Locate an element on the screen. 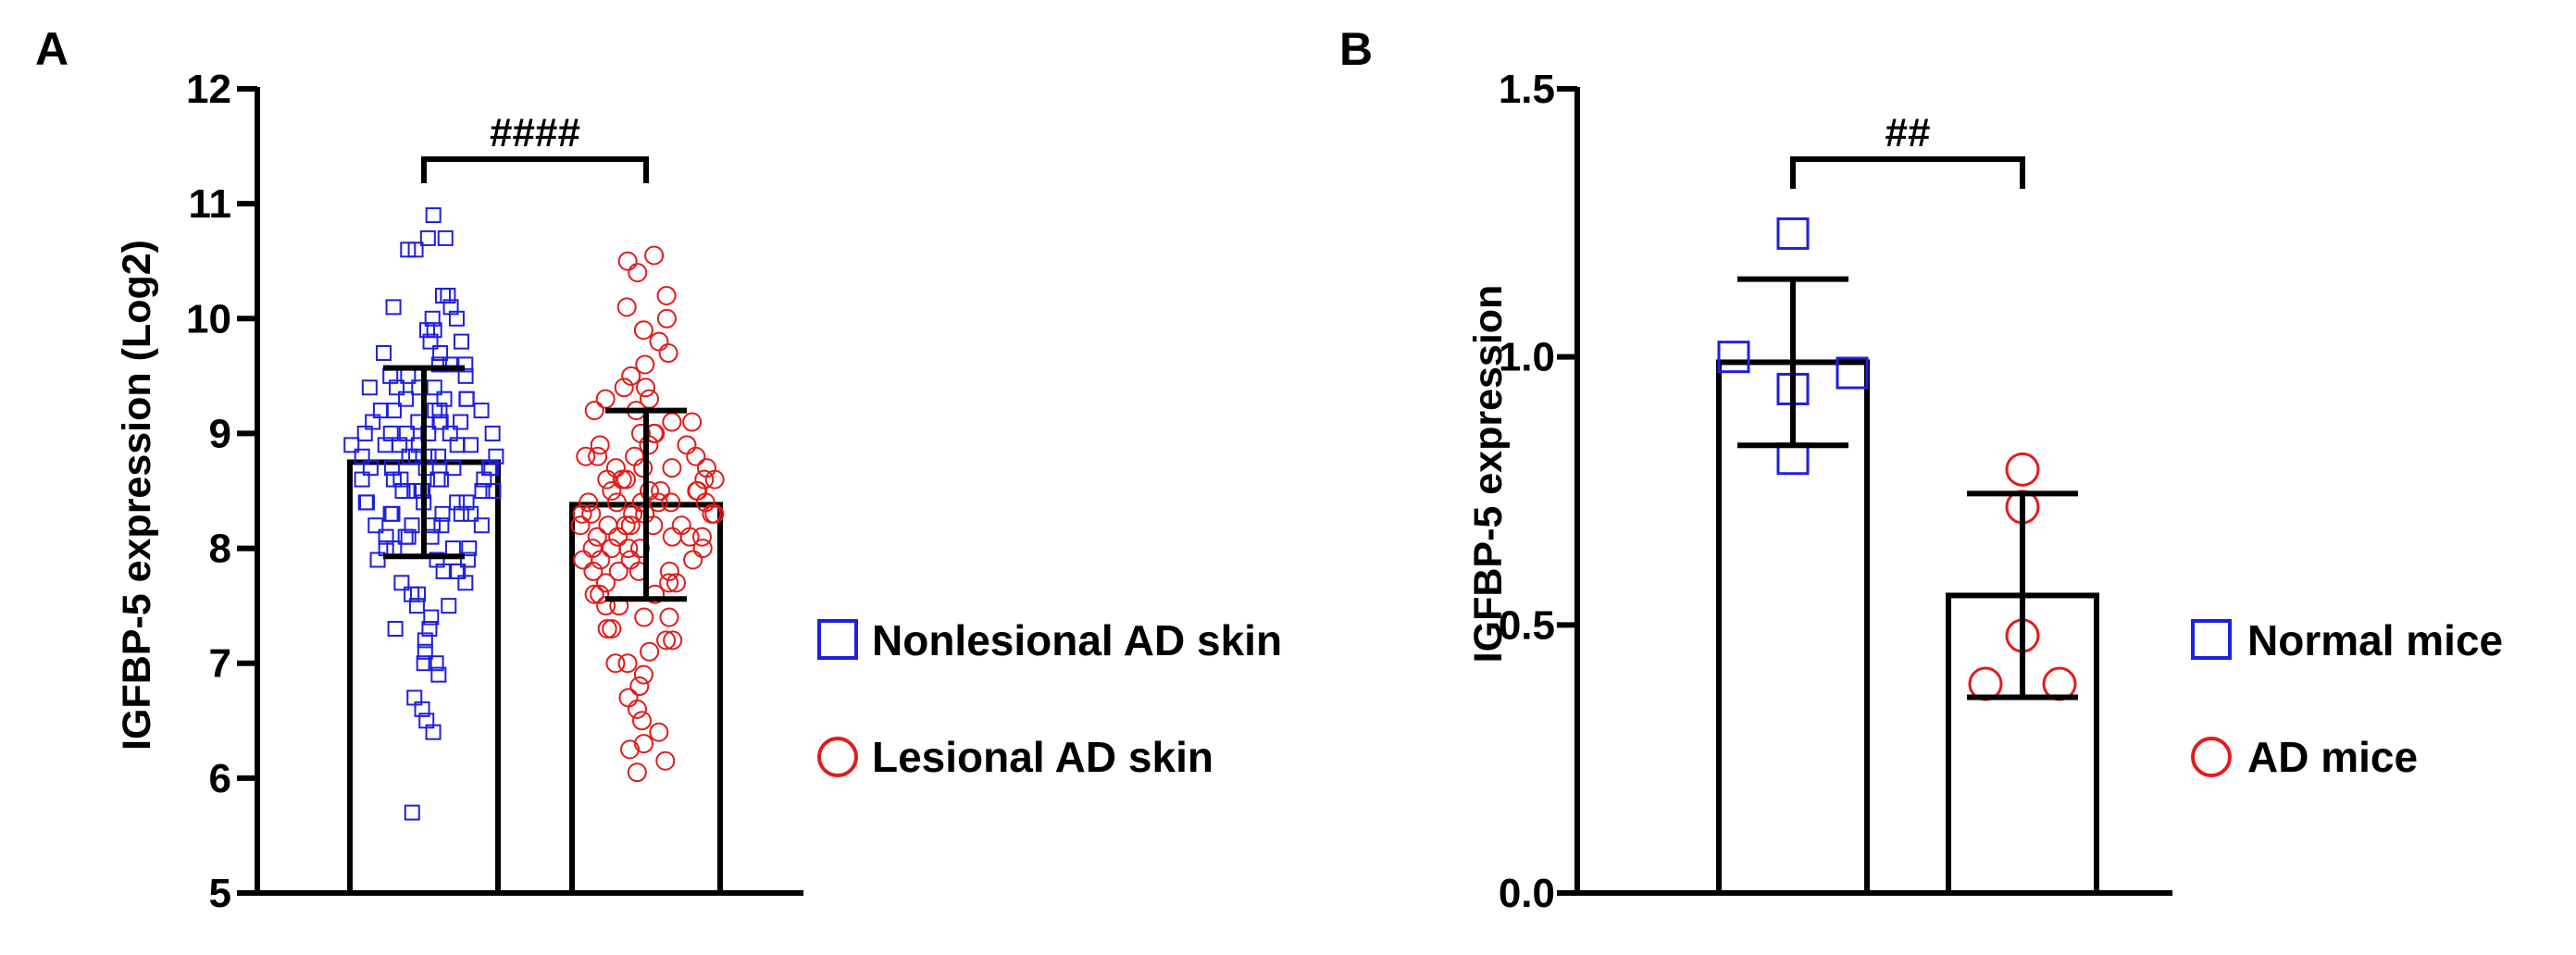  legend-marker-square is located at coordinates (2211, 639).